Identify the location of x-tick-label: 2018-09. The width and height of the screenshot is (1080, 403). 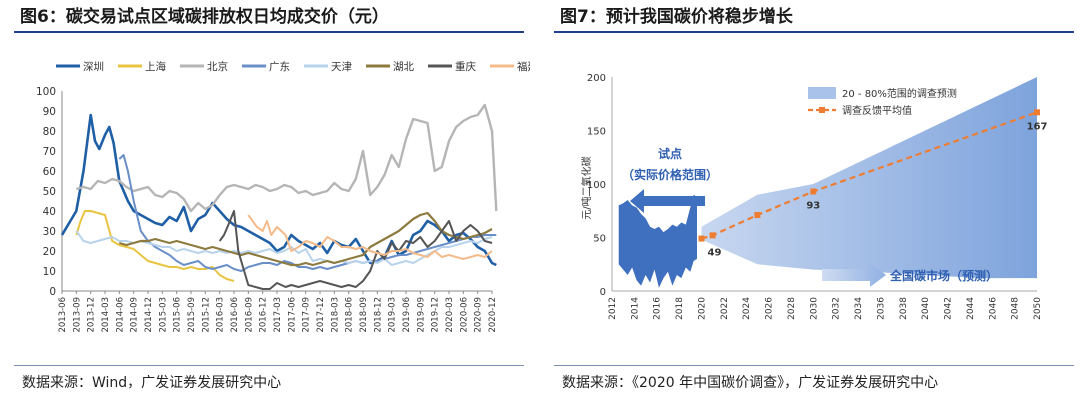
(364, 315).